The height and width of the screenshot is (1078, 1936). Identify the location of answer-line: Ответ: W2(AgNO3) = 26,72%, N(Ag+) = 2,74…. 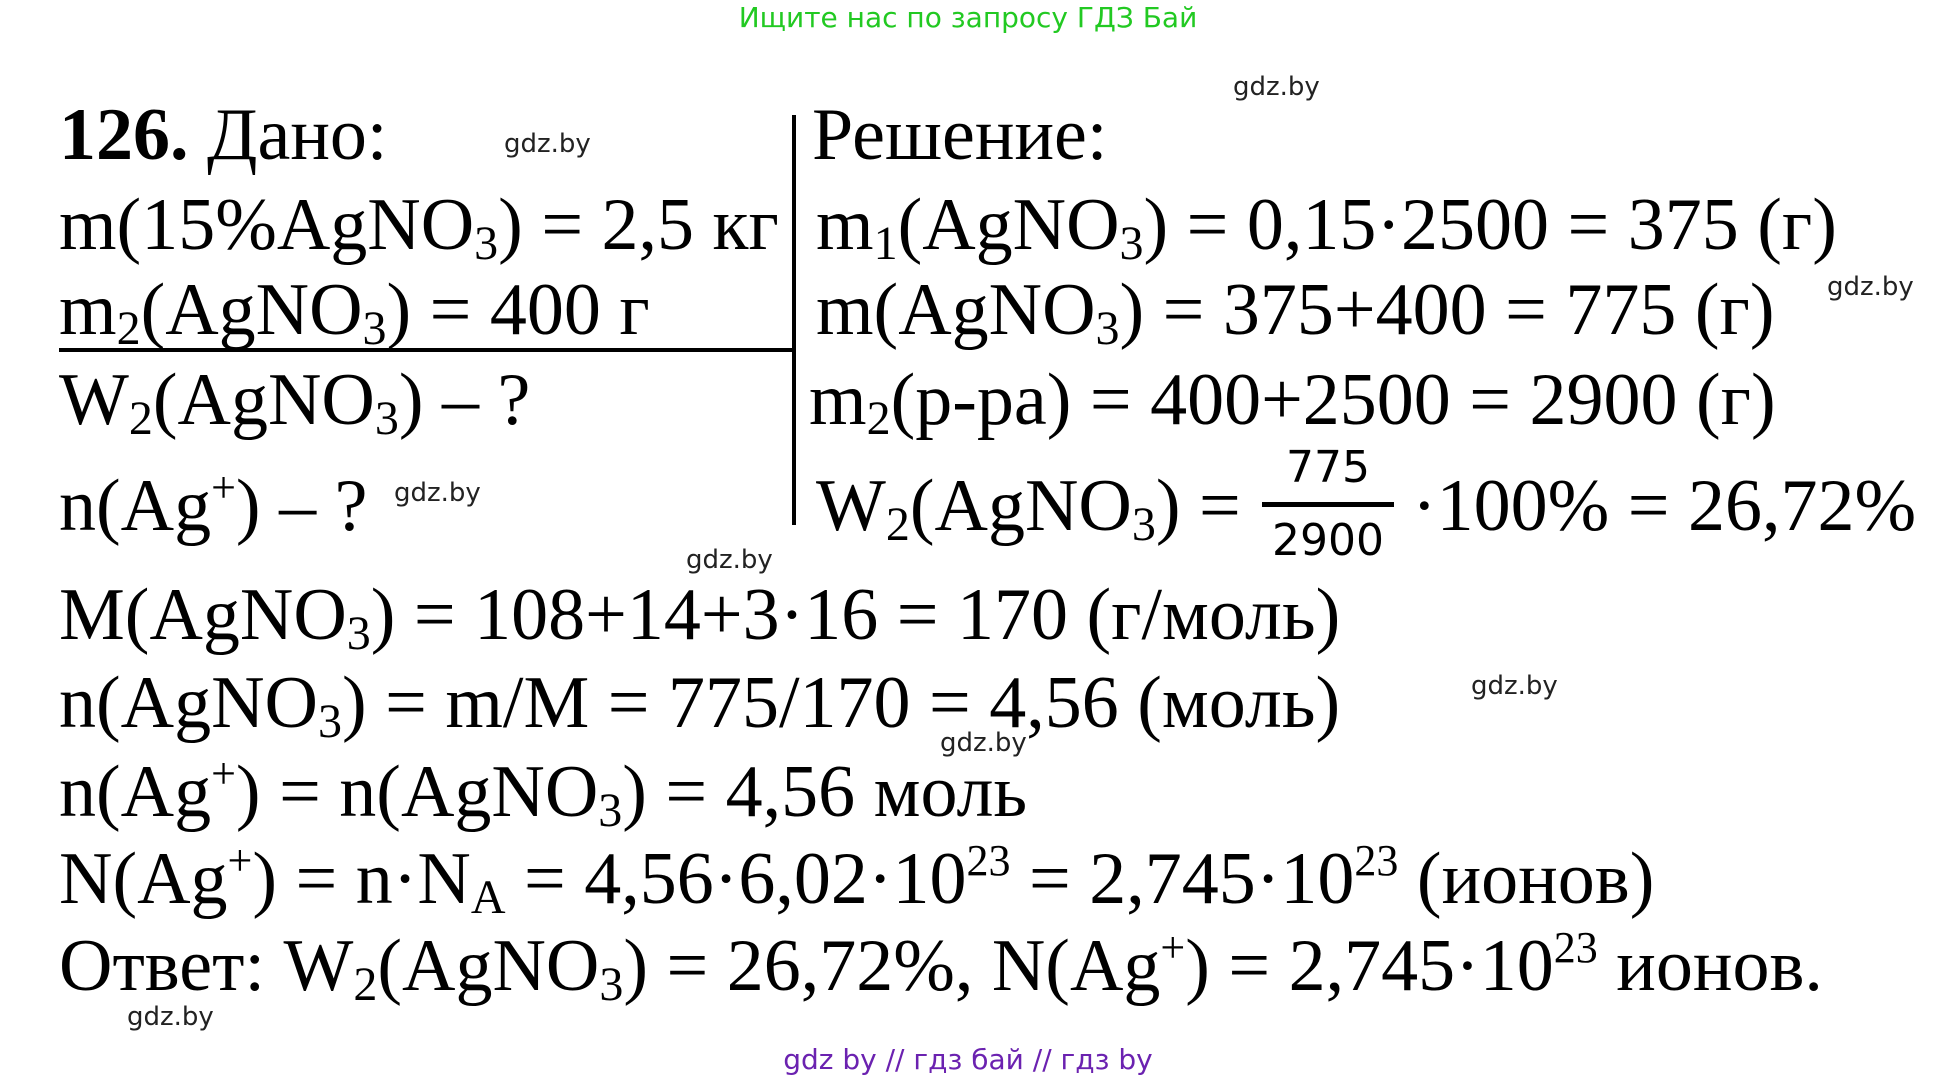
(941, 967).